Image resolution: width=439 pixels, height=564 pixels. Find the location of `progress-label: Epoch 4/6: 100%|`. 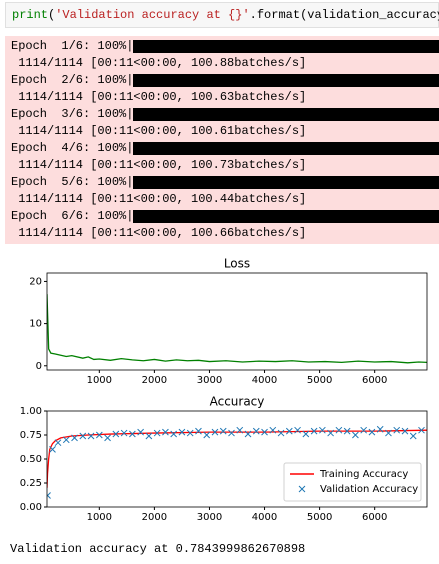

progress-label: Epoch 4/6: 100%| is located at coordinates (72, 148).